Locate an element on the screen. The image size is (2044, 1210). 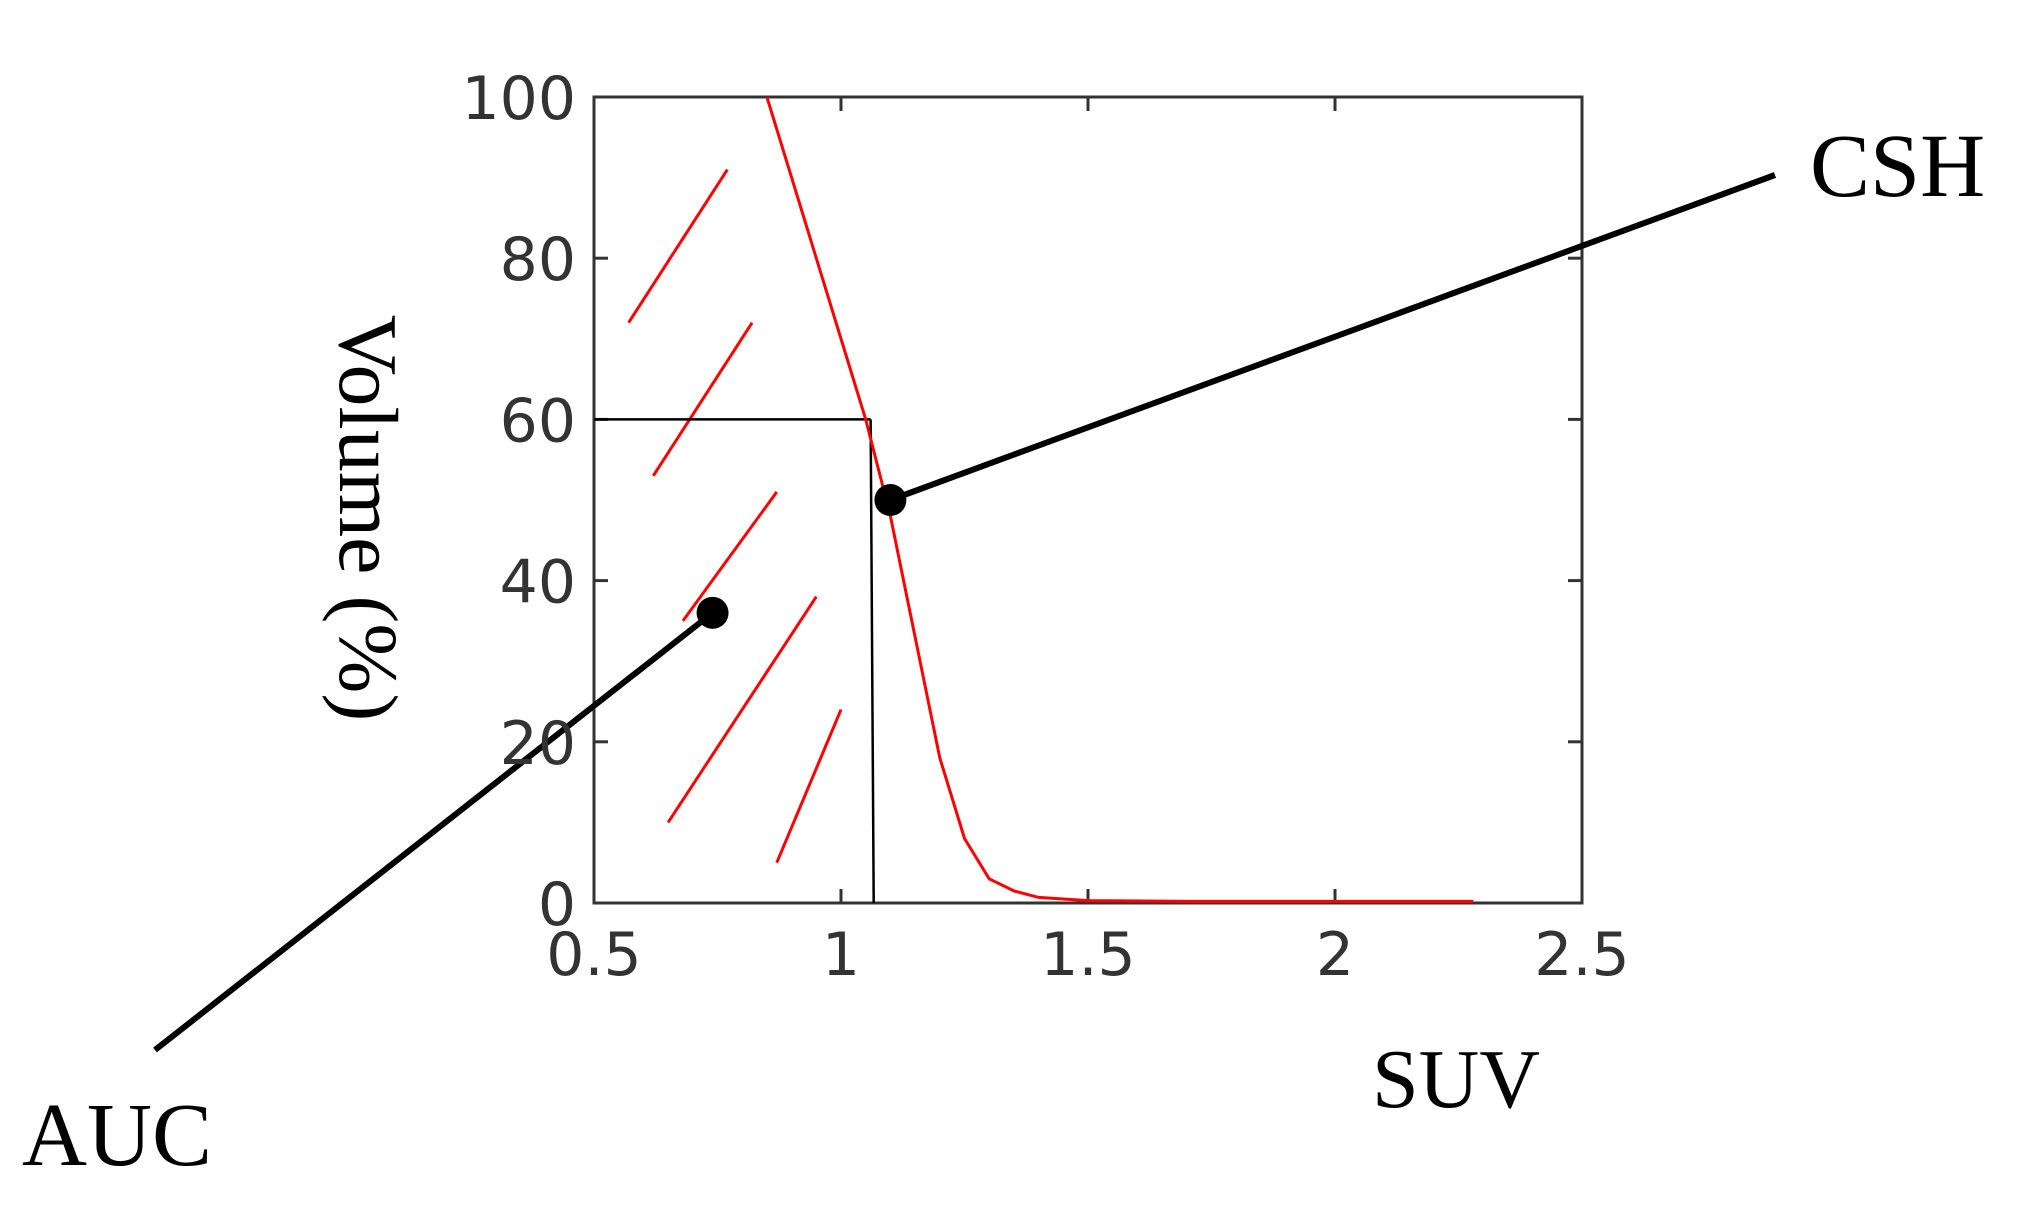
y-tick-label: 20 is located at coordinates (538, 744).